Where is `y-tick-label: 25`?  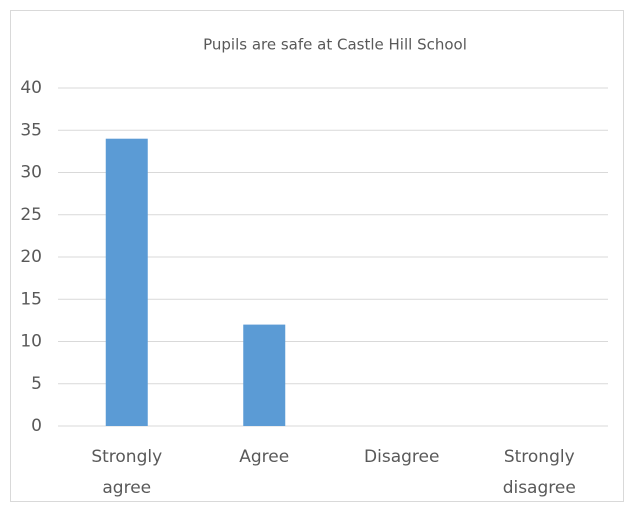
y-tick-label: 25 is located at coordinates (31, 215).